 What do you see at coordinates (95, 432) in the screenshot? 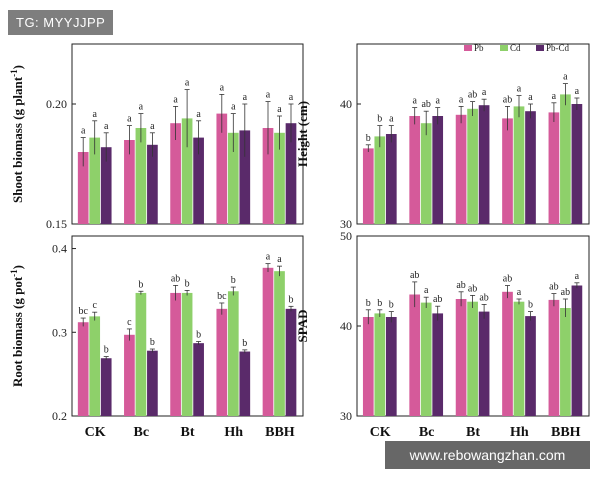
I see `root-xtick-label-CK: CK` at bounding box center [95, 432].